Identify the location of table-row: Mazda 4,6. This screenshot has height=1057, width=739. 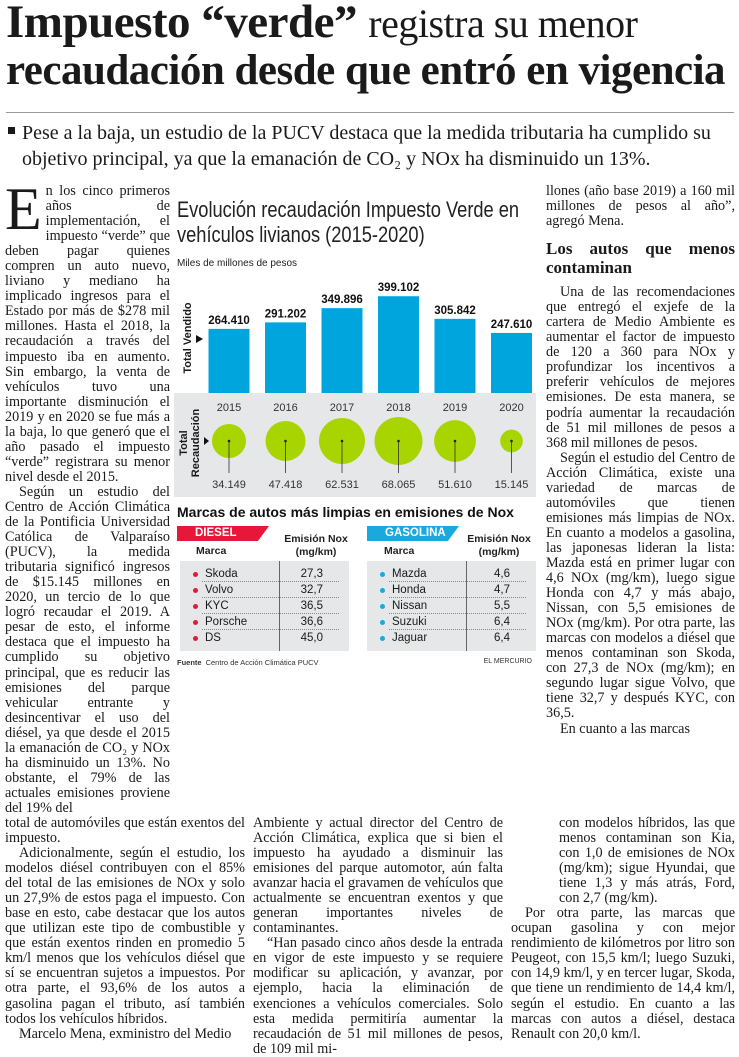
(451, 574).